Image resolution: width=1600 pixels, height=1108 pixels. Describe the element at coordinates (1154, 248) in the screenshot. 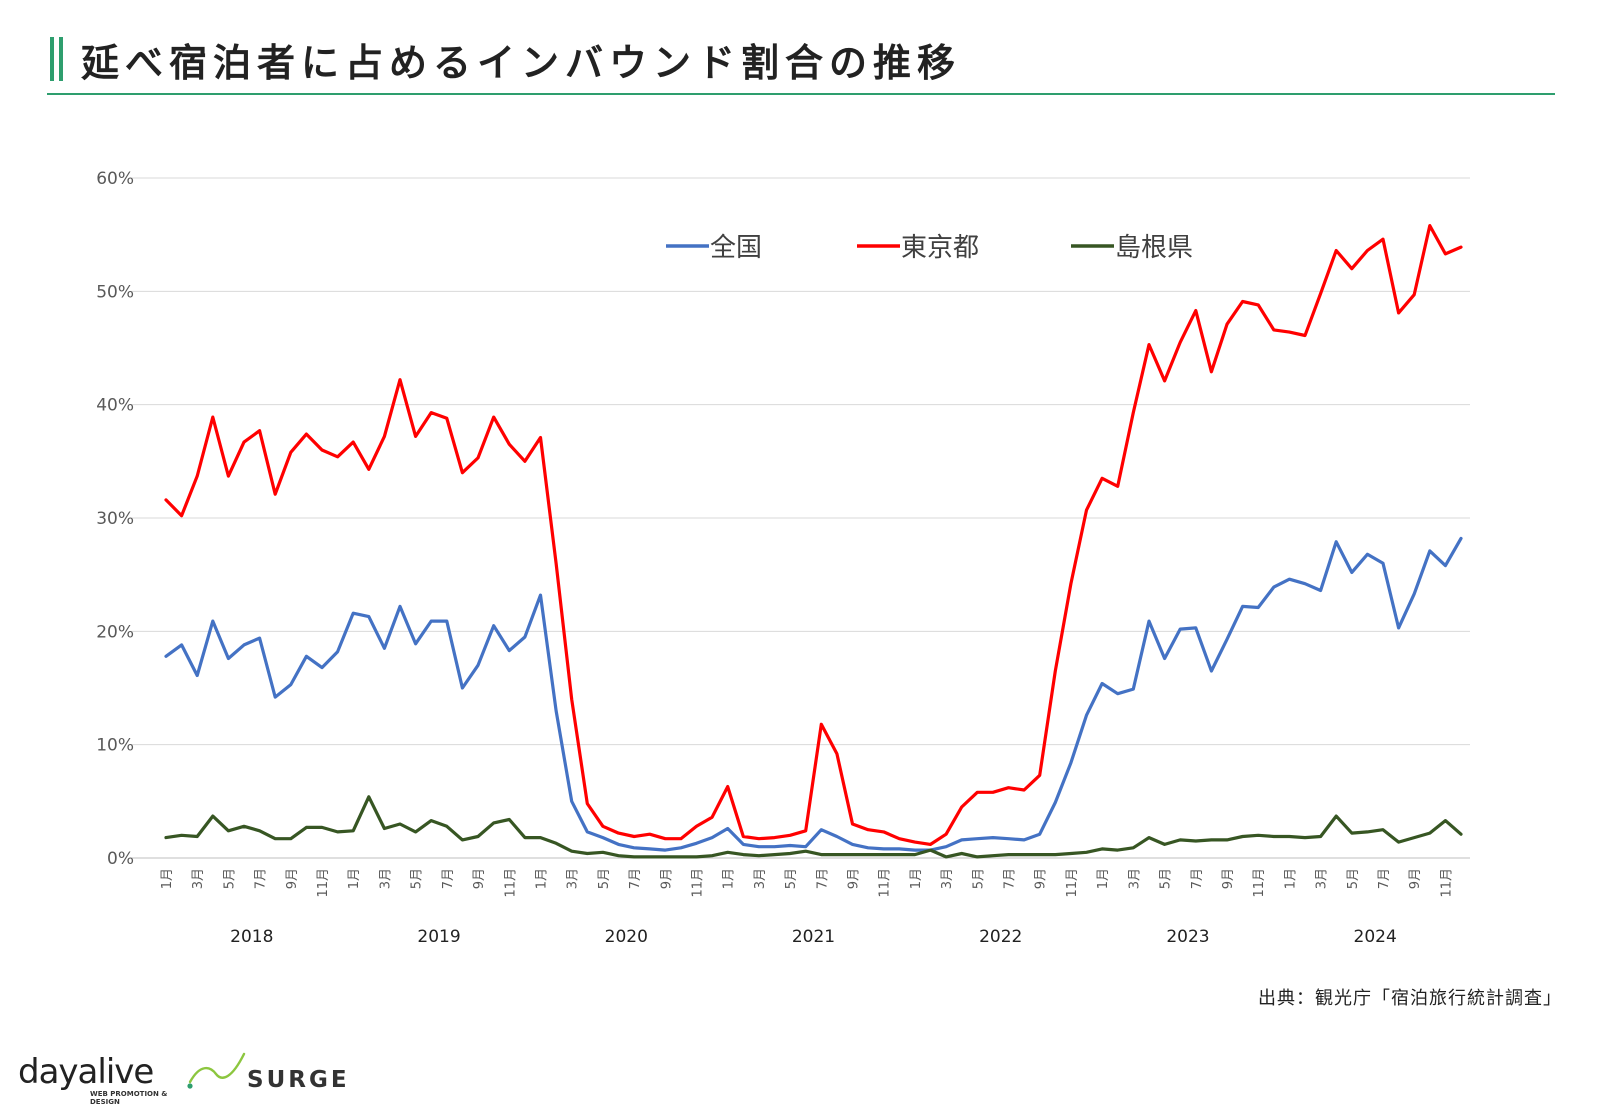

I see `legend-label: 島根県` at that location.